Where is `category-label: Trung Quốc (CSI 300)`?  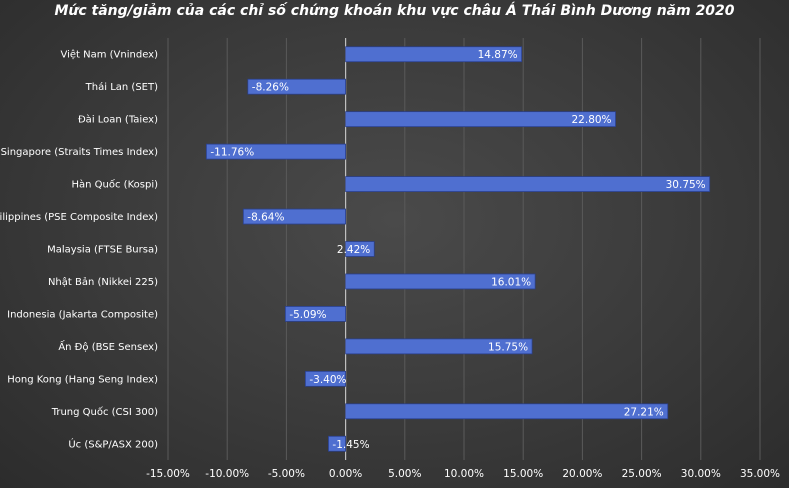 category-label: Trung Quốc (CSI 300) is located at coordinates (104, 412).